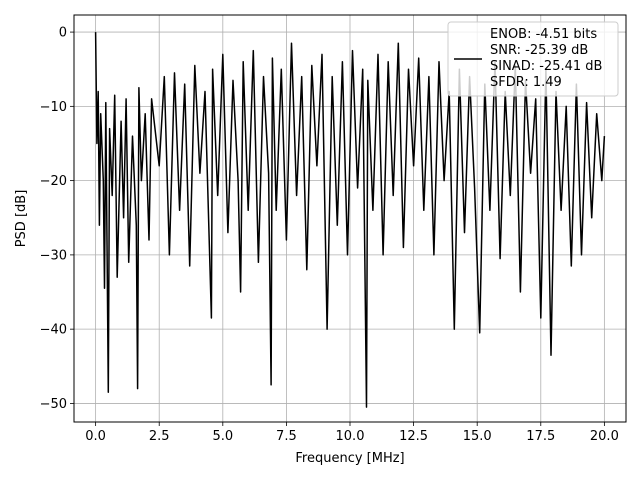 The height and width of the screenshot is (480, 640). I want to click on x-tick-label: 17.5, so click(540, 436).